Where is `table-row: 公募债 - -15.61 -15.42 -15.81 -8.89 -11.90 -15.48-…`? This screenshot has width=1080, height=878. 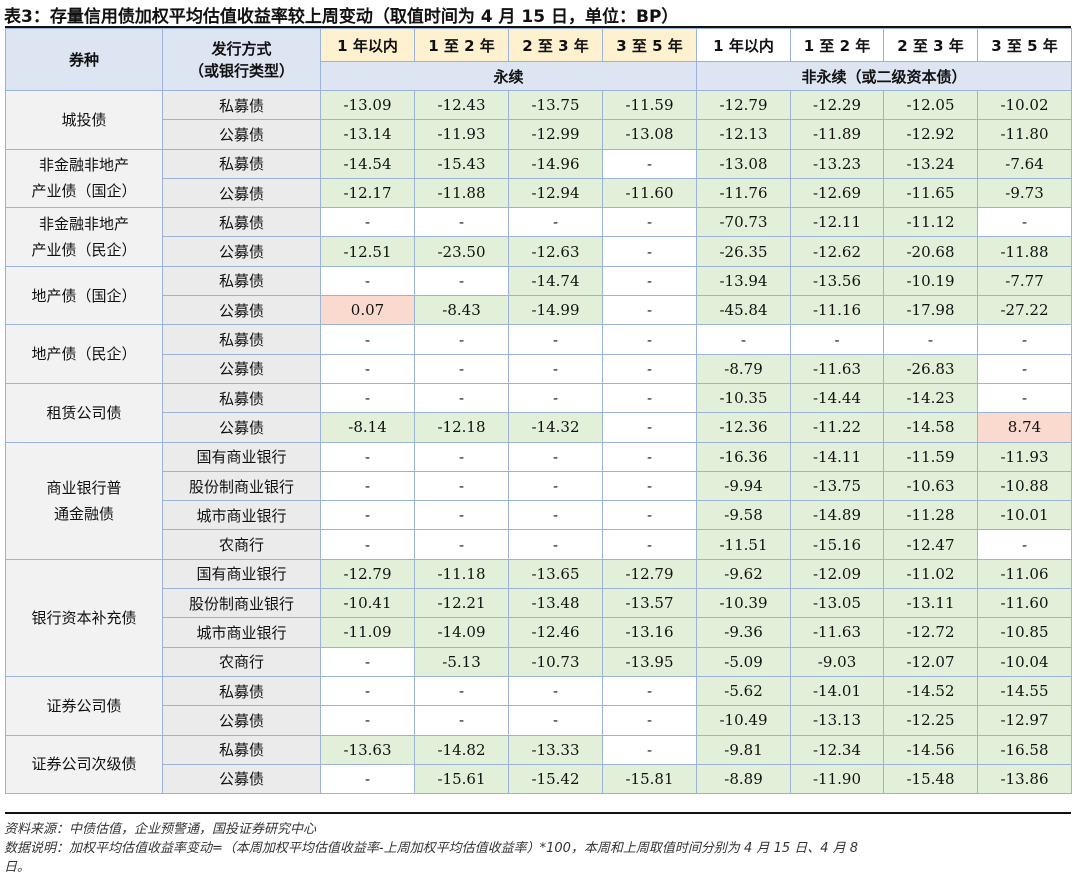 table-row: 公募债 - -15.61 -15.42 -15.81 -8.89 -11.90 -15.48-… is located at coordinates (539, 779).